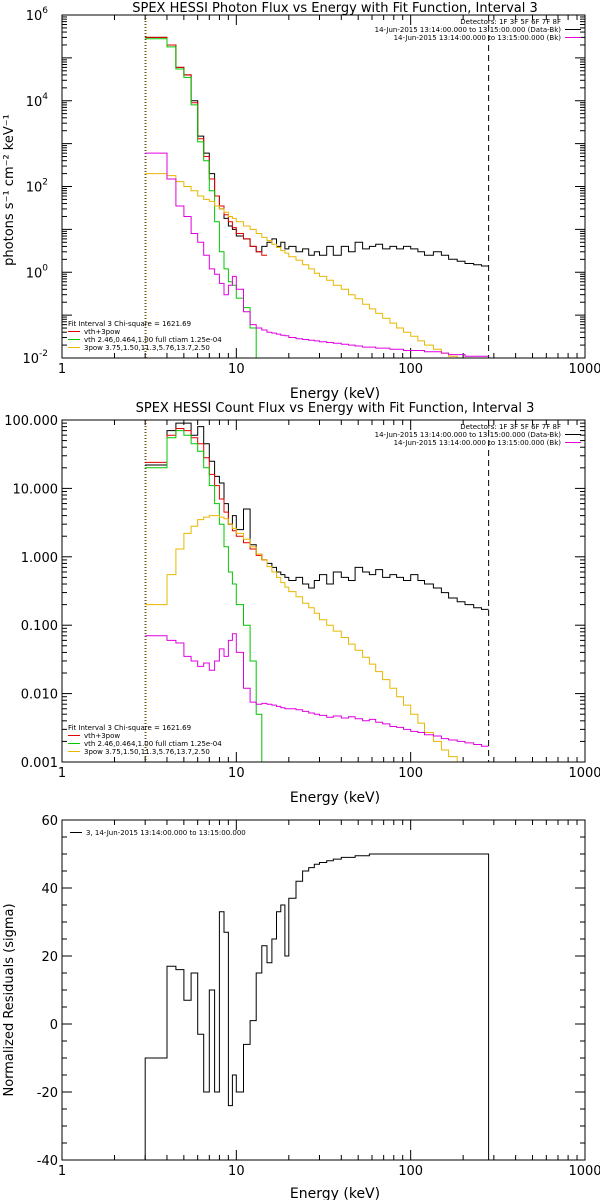  I want to click on y-tick-label: 0, so click(54, 1025).